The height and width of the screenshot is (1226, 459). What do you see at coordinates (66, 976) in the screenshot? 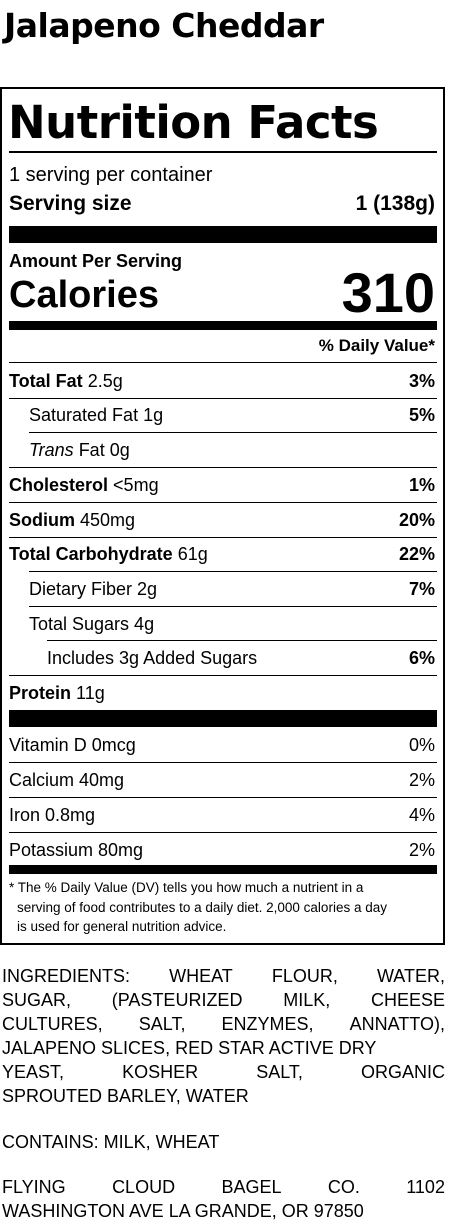
I see `word: INGREDIENTS:` at bounding box center [66, 976].